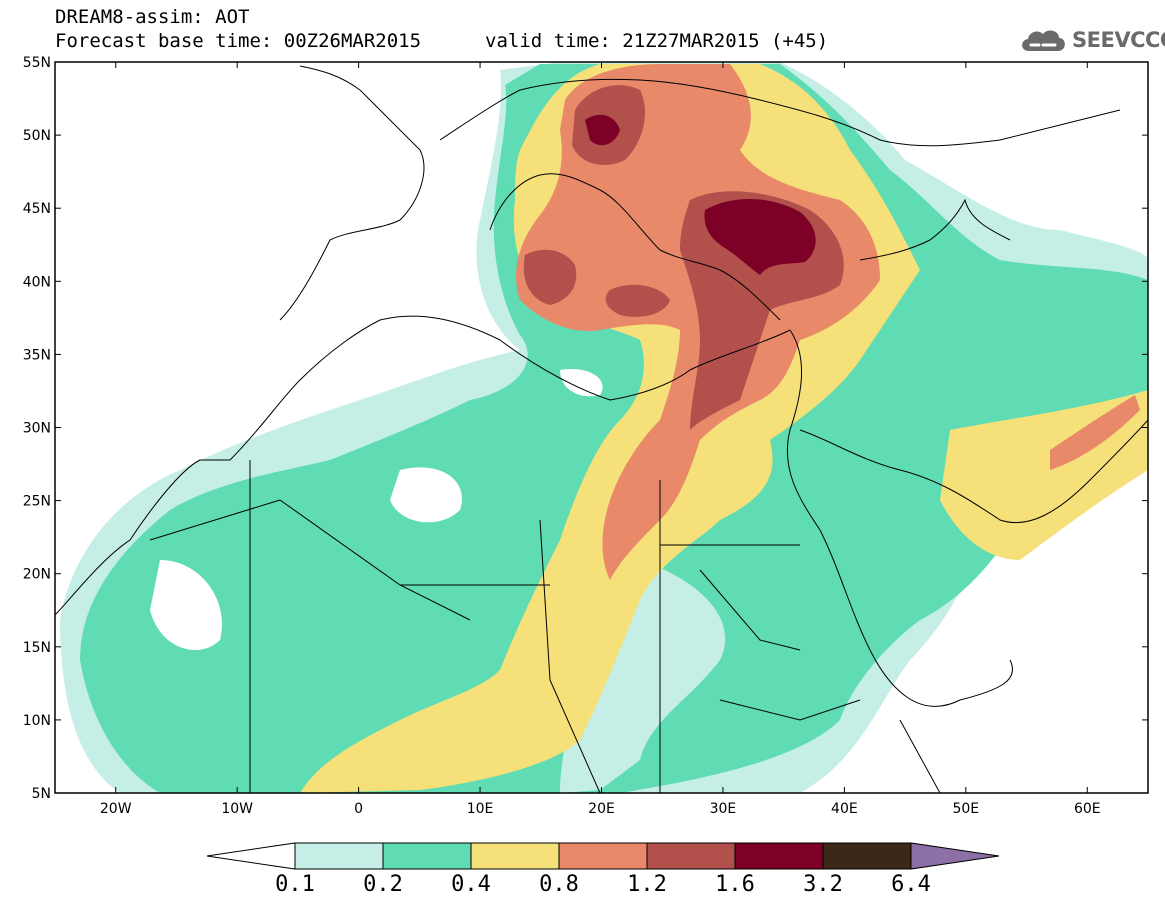 The width and height of the screenshot is (1165, 905). I want to click on logo-text: SEEVCCC, so click(1118, 40).